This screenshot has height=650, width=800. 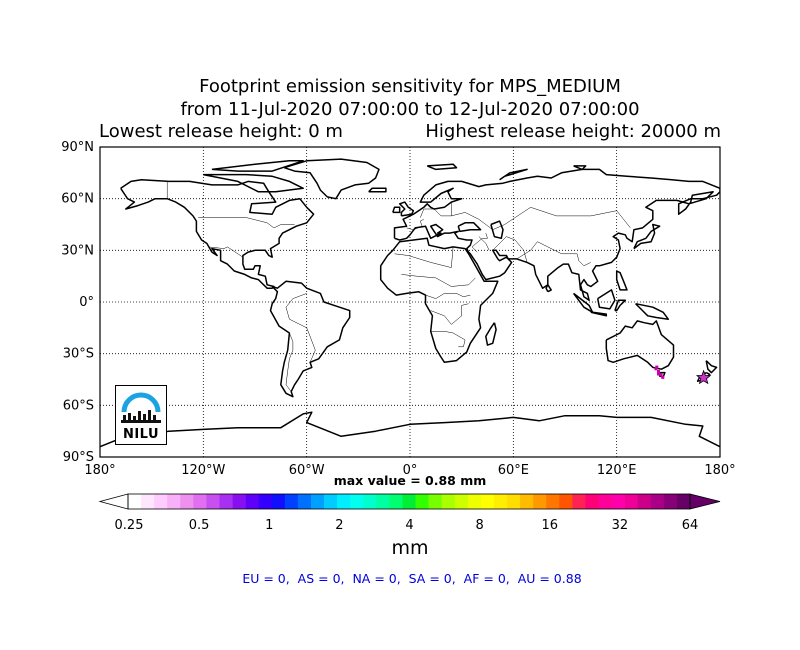 I want to click on colorbar-tick-label: 4, so click(x=409, y=525).